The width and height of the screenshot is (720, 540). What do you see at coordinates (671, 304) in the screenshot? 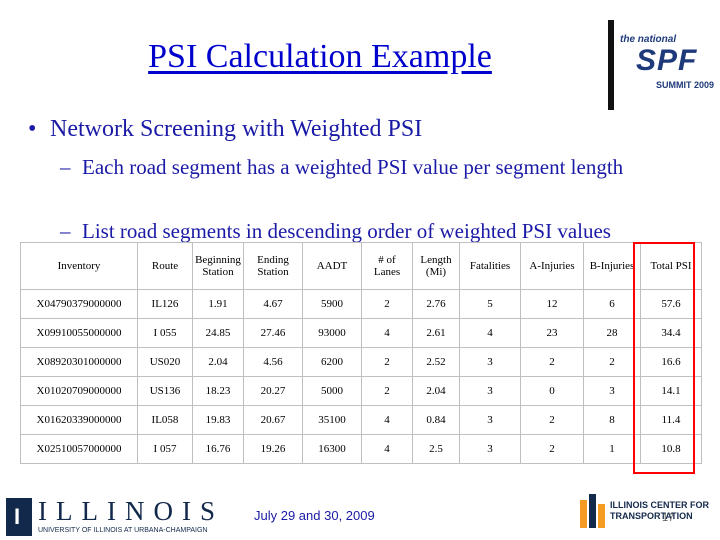
I see `cell-total-psi: 57.6` at bounding box center [671, 304].